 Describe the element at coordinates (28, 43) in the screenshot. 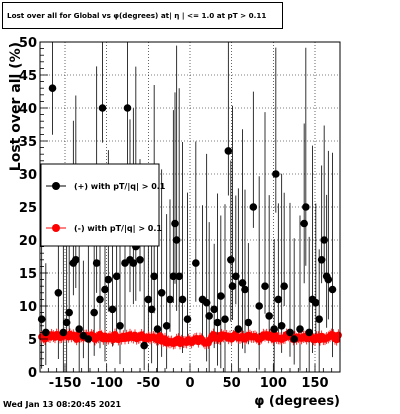

I see `y-tick-label: 50` at that location.